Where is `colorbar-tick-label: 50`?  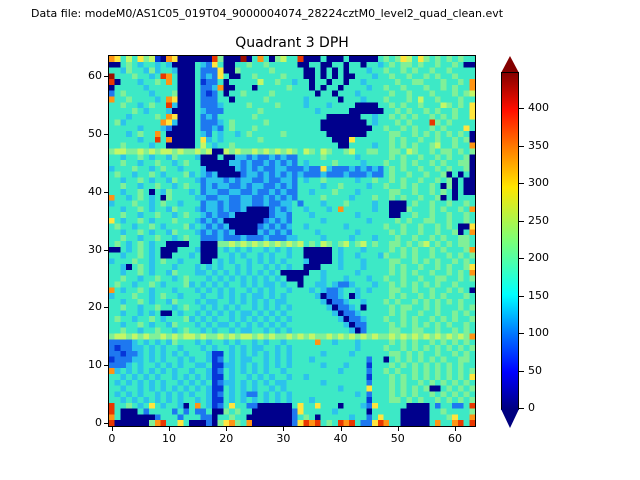 colorbar-tick-label: 50 is located at coordinates (535, 370).